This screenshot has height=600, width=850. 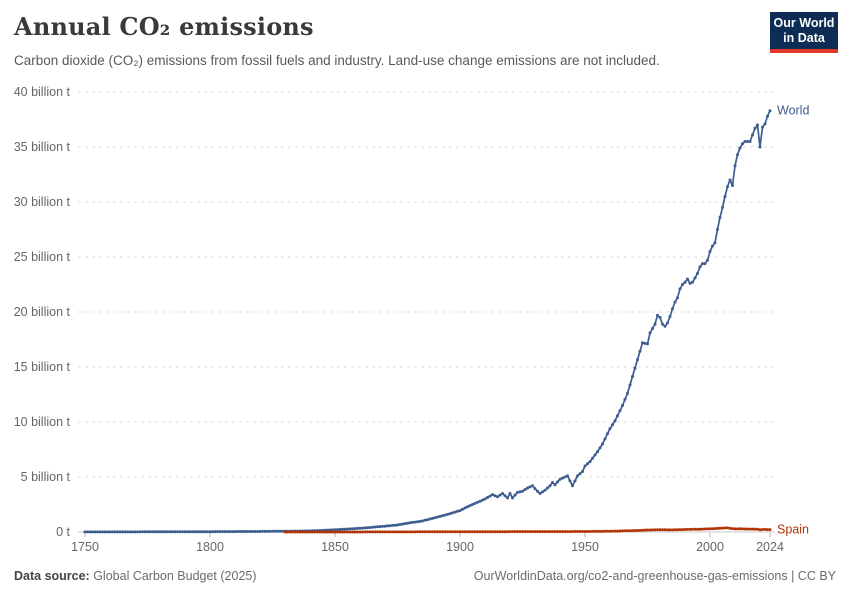 I want to click on owid-logo-line2: in Data, so click(x=804, y=38).